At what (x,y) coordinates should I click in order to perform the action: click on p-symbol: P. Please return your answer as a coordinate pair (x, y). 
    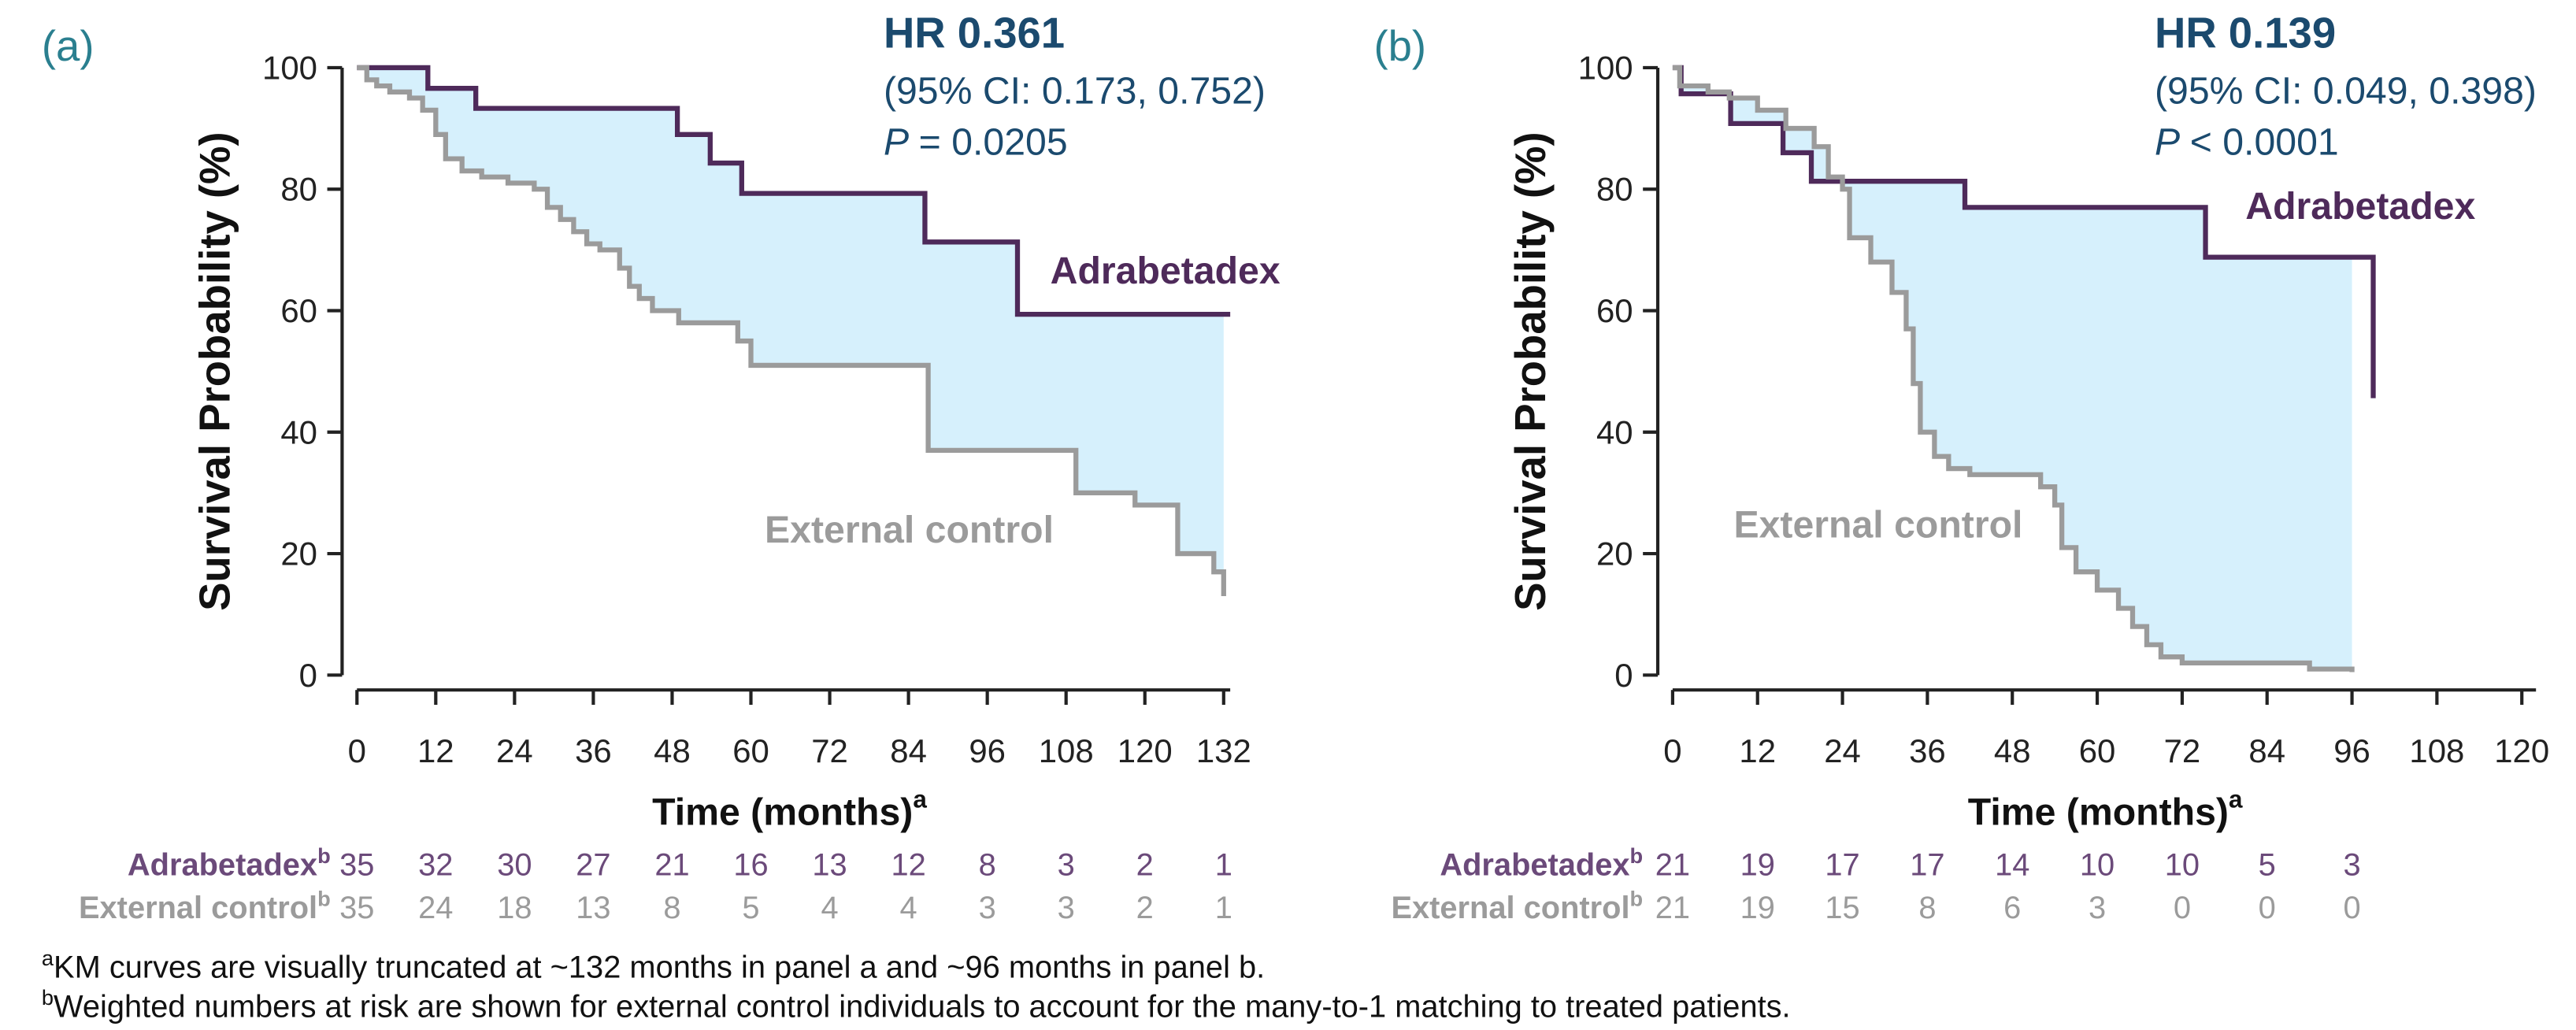
    Looking at the image, I should click on (896, 141).